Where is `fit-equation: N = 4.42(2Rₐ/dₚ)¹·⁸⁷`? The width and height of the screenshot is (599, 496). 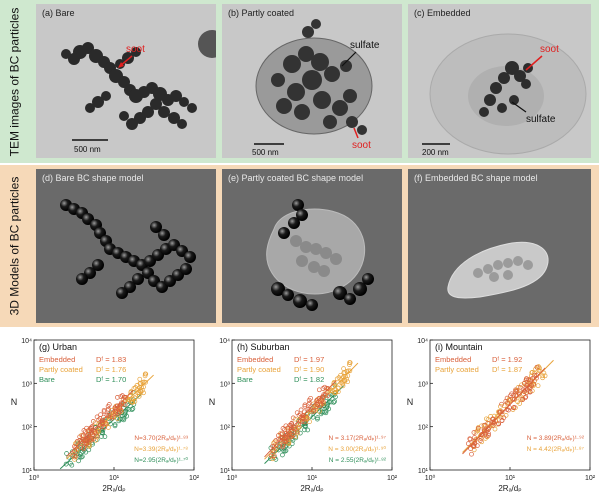
fit-equation: N = 4.42(2Rₐ/dₚ)¹·⁸⁷ is located at coordinates (556, 449).